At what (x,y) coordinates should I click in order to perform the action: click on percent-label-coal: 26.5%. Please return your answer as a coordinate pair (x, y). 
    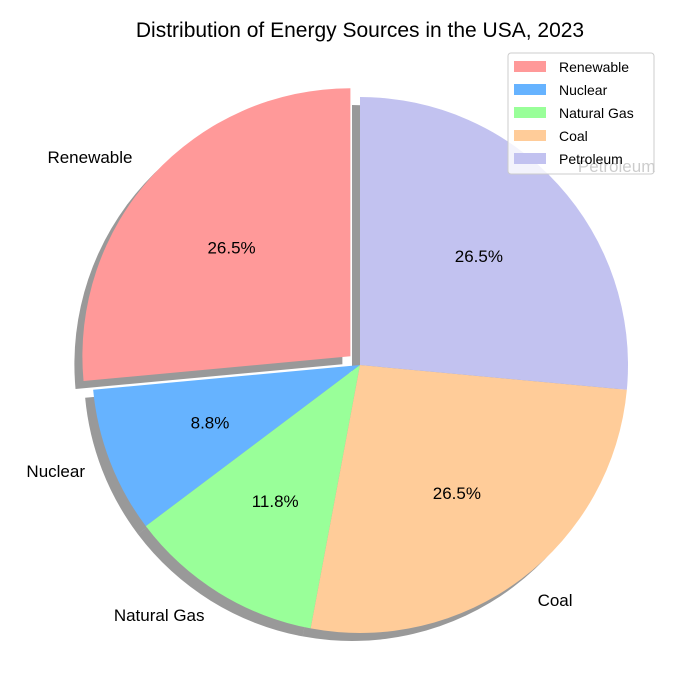
    Looking at the image, I should click on (457, 493).